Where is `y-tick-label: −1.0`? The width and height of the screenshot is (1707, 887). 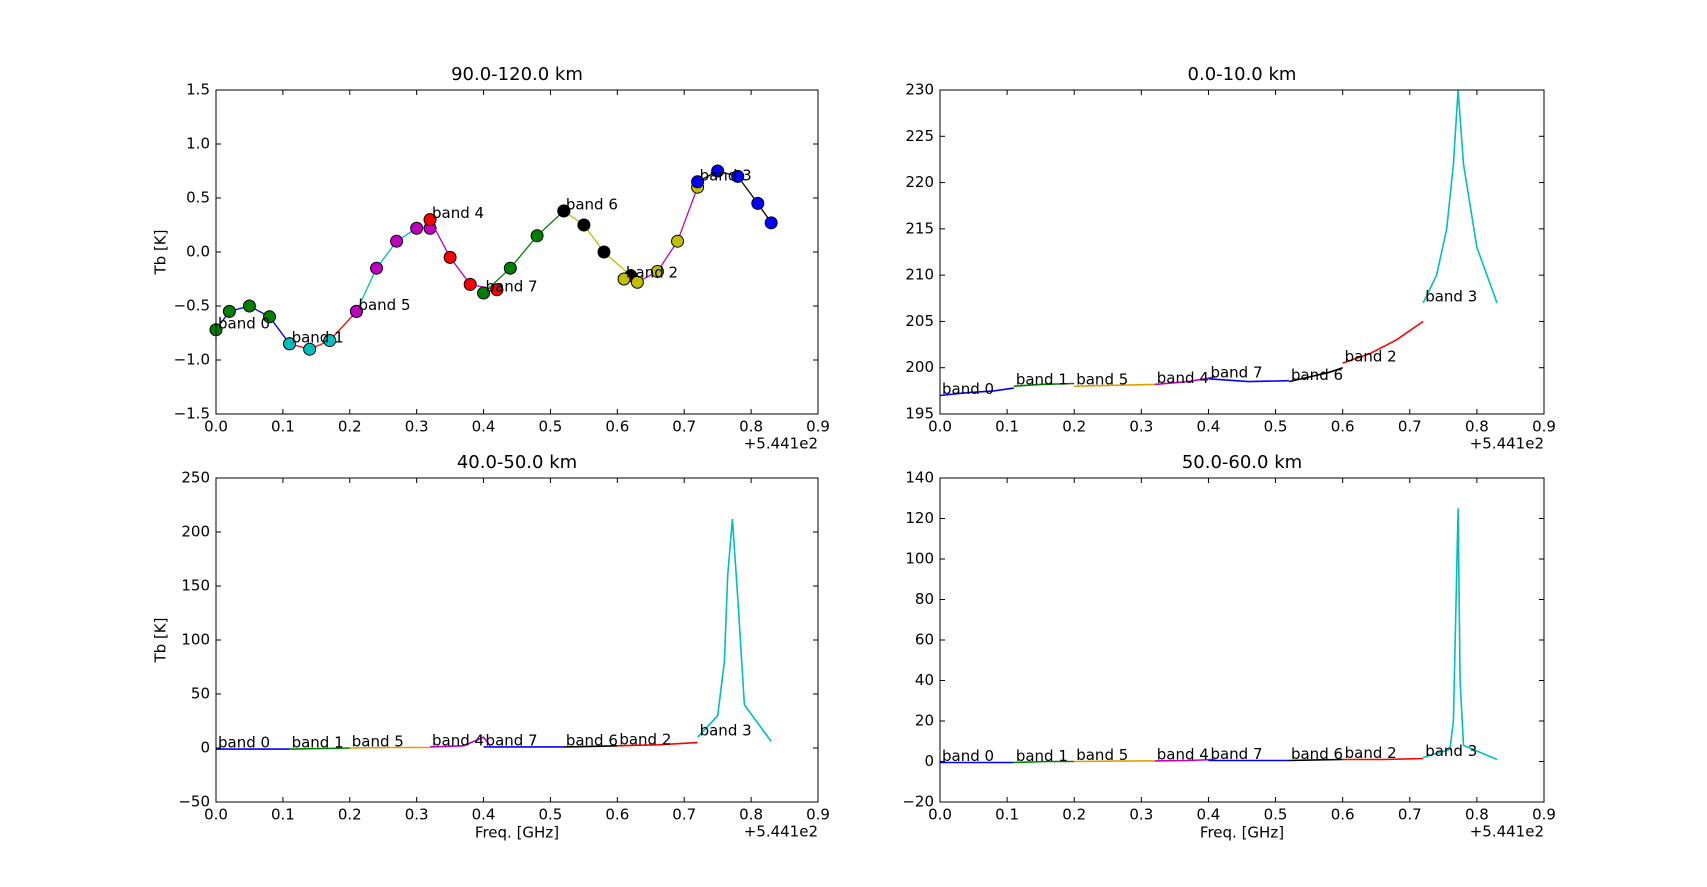
y-tick-label: −1.0 is located at coordinates (192, 360).